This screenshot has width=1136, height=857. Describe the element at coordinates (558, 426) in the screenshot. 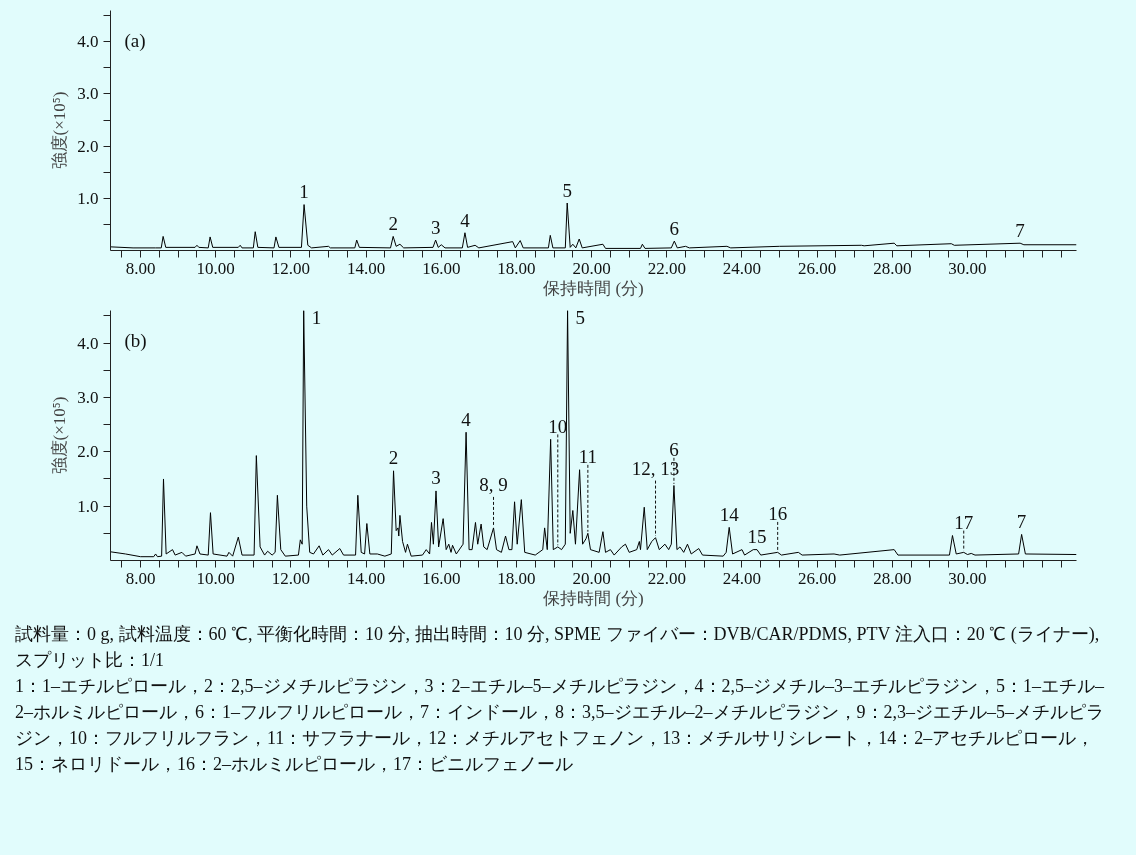

I see `annotation: 10` at that location.